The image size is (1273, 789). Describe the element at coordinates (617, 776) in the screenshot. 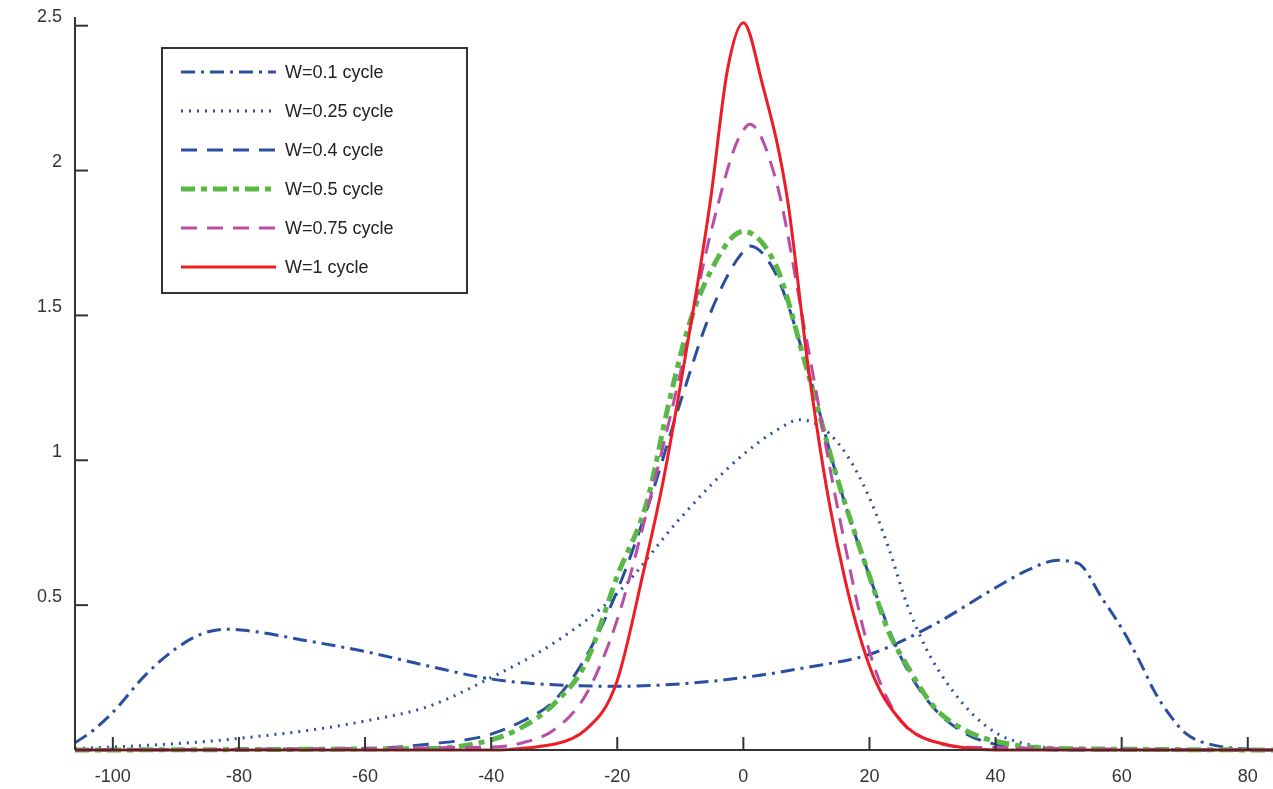

I see `x-tick-label: -20` at that location.